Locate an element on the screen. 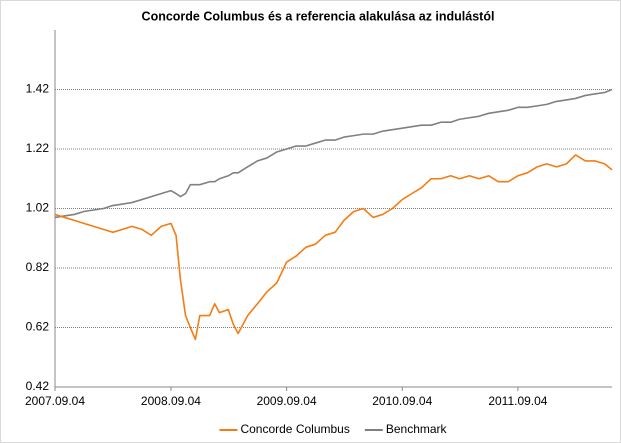  y-tick-label: 0.62 is located at coordinates (38, 327).